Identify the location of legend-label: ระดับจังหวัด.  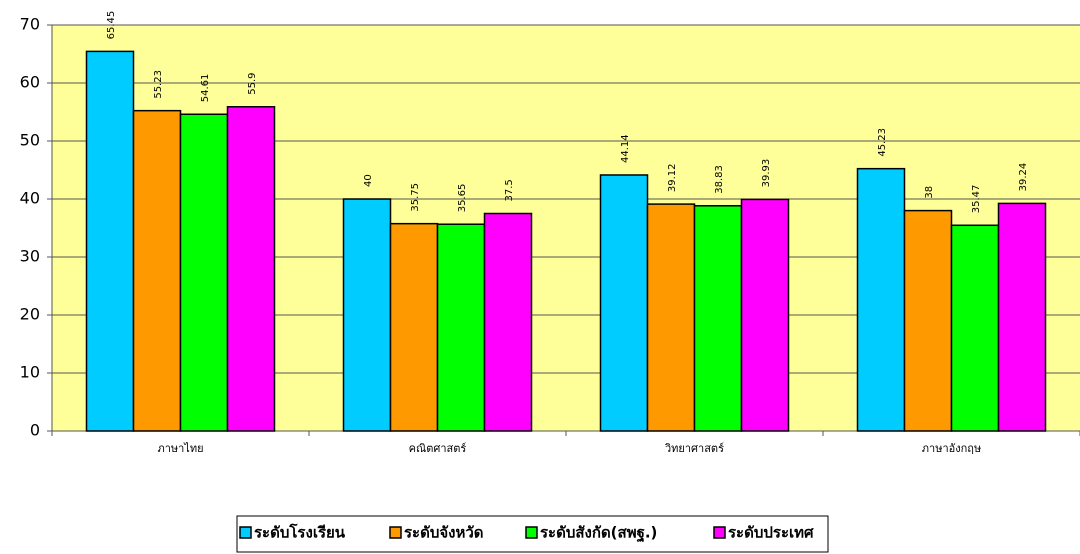
(444, 533).